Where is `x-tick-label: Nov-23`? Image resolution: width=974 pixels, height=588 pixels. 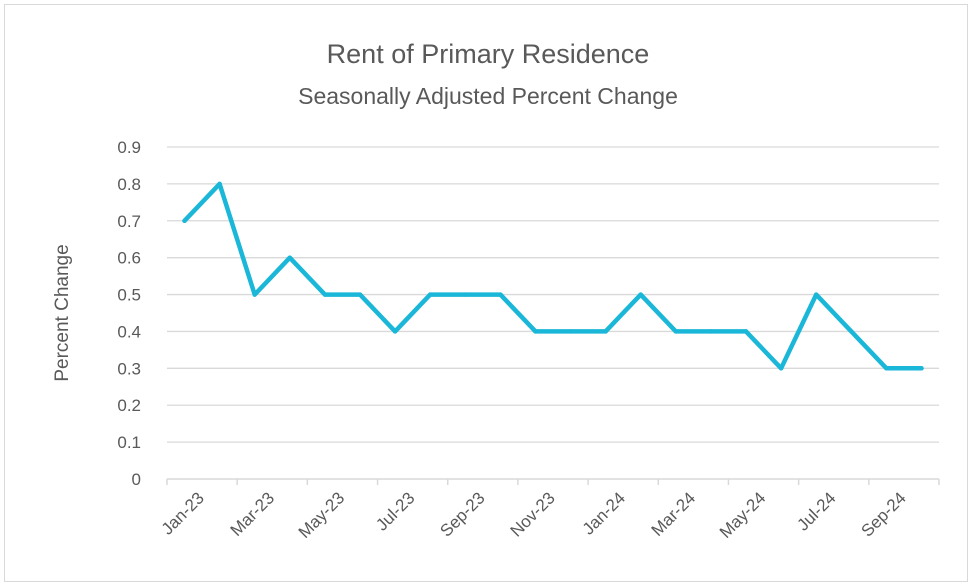 x-tick-label: Nov-23 is located at coordinates (533, 514).